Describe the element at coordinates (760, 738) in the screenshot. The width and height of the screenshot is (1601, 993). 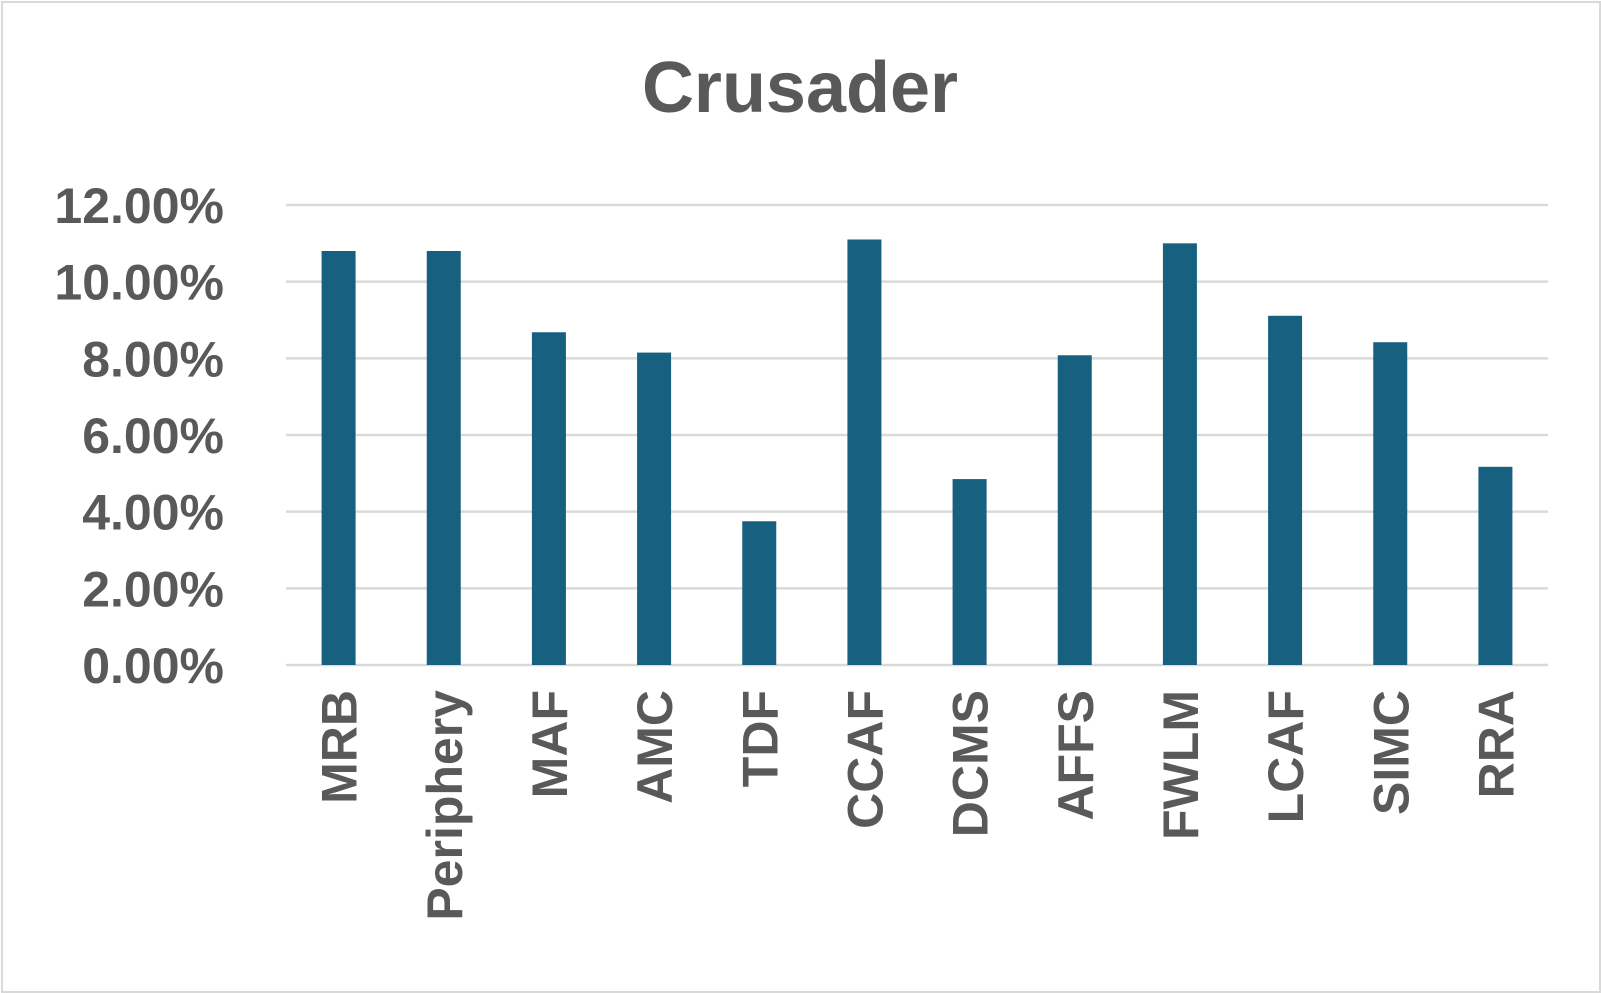
I see `x-tick-label-tdf: TDF` at that location.